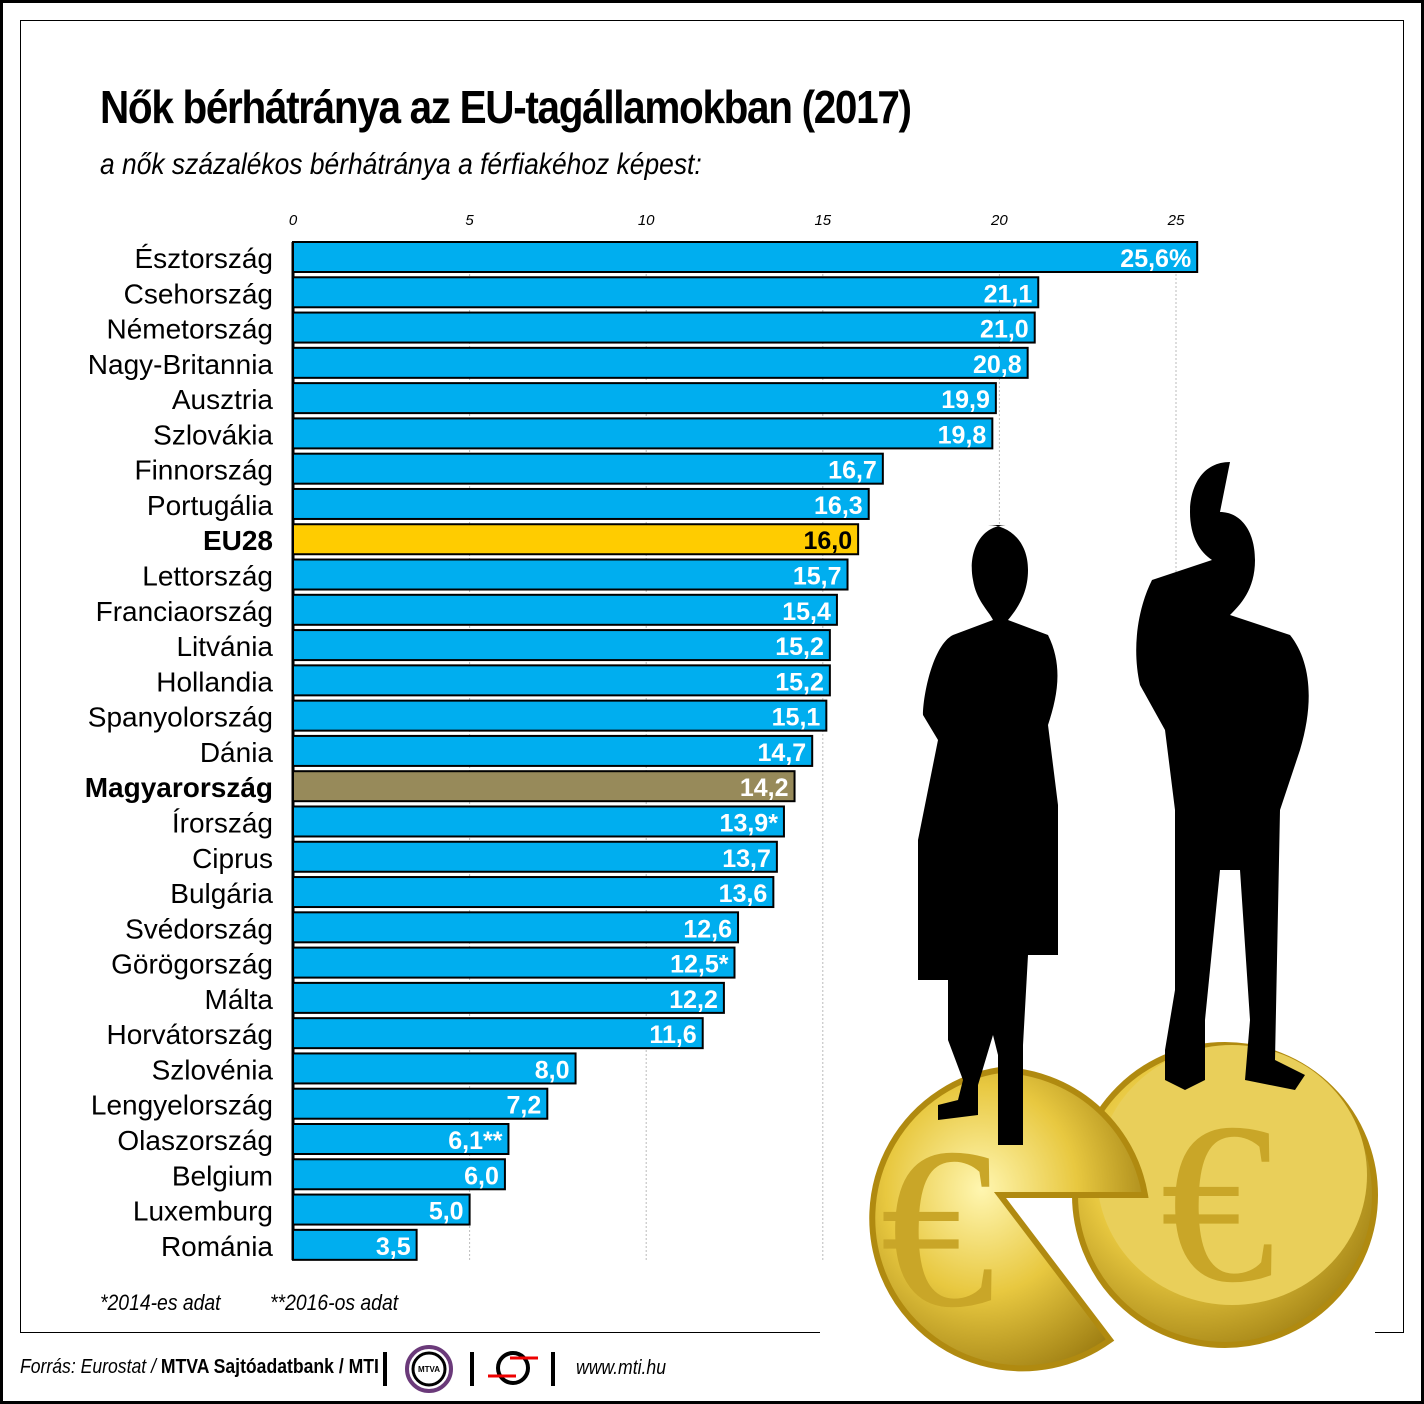  What do you see at coordinates (1004, 330) in the screenshot?
I see `value-label: 21,0` at bounding box center [1004, 330].